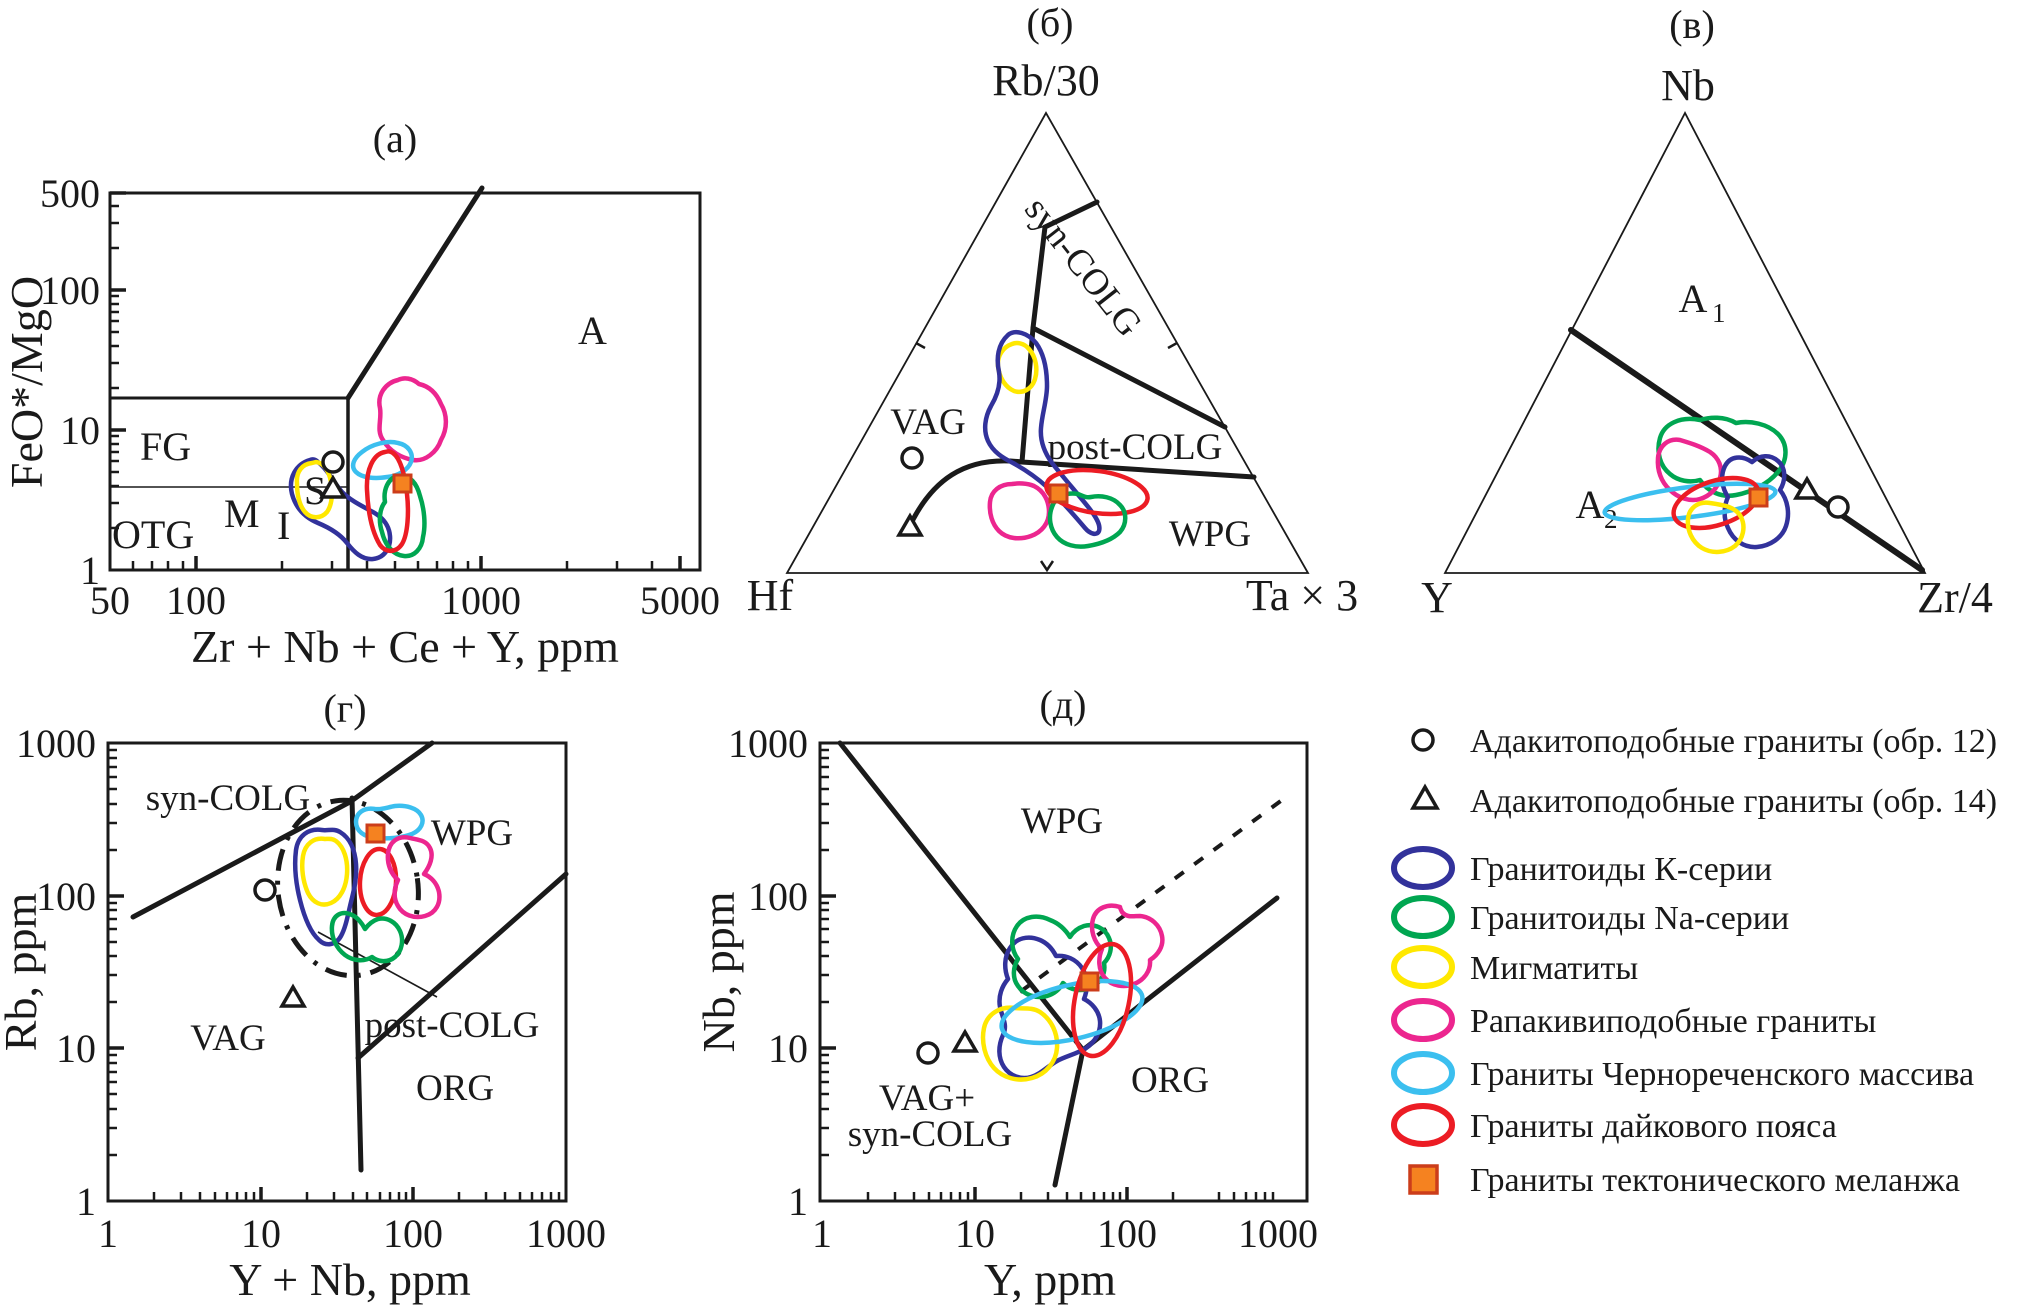 The width and height of the screenshot is (2032, 1308). Describe the element at coordinates (930, 1134) in the screenshot. I see `panel-d-field-vag-line2: syn-COLG` at that location.